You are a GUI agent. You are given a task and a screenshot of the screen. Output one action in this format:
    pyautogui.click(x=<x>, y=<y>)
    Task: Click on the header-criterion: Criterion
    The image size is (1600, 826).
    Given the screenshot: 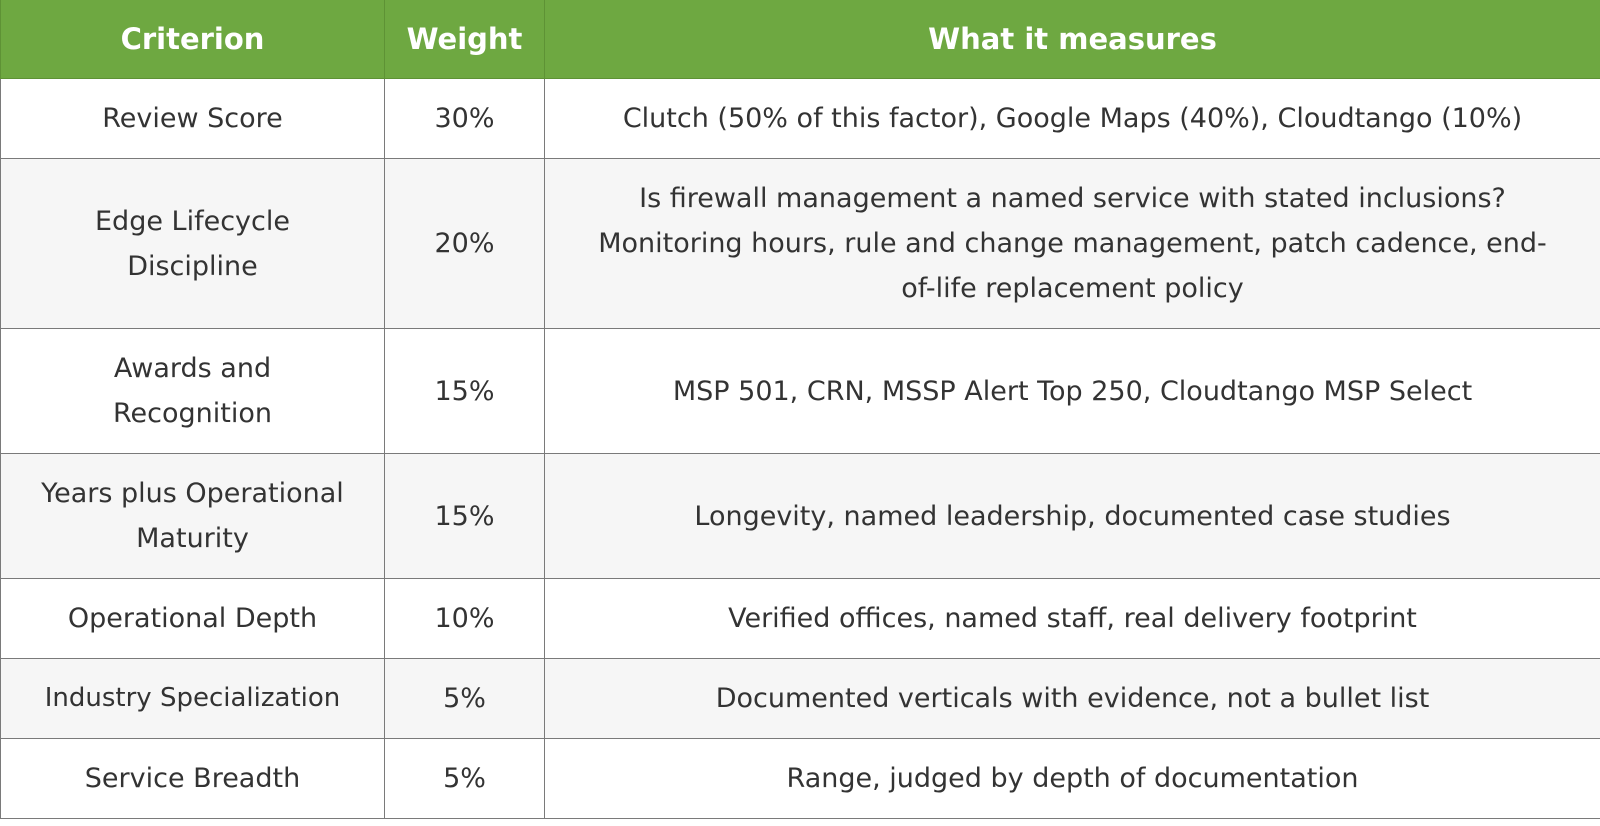 What is the action you would take?
    pyautogui.click(x=192, y=39)
    